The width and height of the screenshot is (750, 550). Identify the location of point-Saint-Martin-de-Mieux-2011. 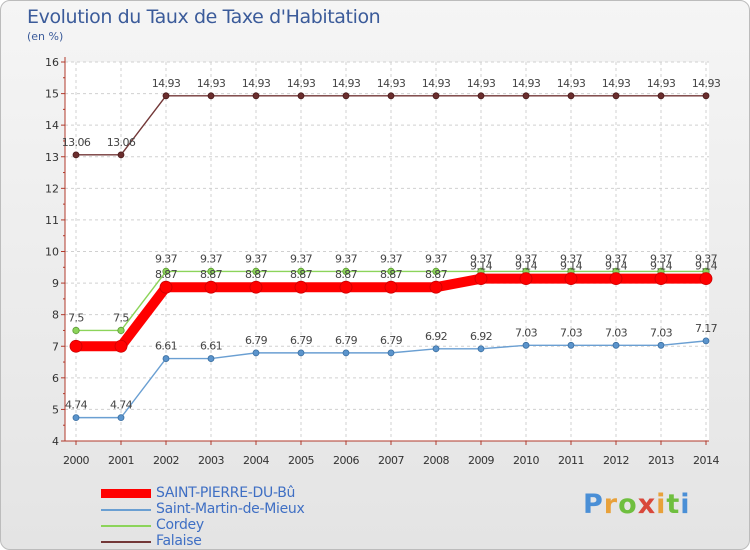
(571, 345).